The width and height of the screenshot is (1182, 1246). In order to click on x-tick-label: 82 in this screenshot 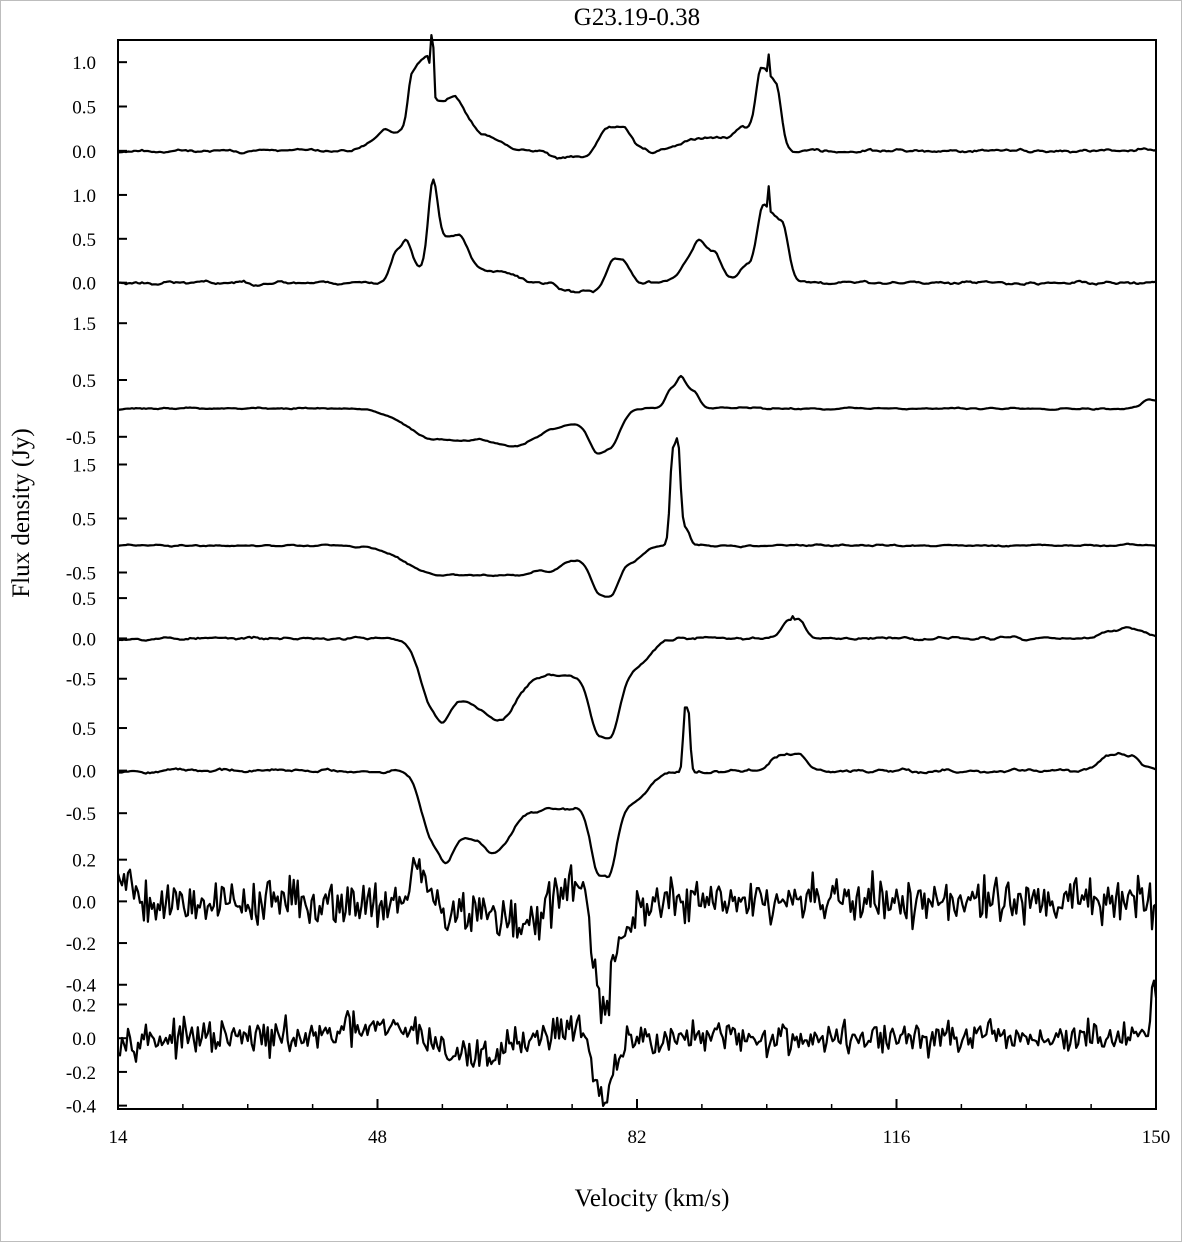, I will do `click(637, 1137)`.